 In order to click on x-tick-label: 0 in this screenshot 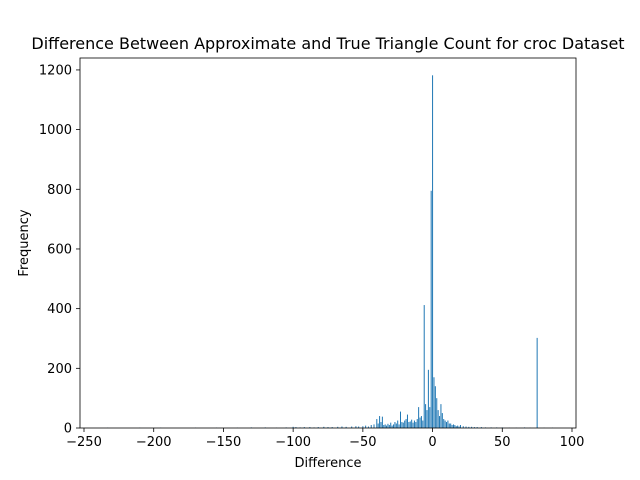, I will do `click(432, 442)`.